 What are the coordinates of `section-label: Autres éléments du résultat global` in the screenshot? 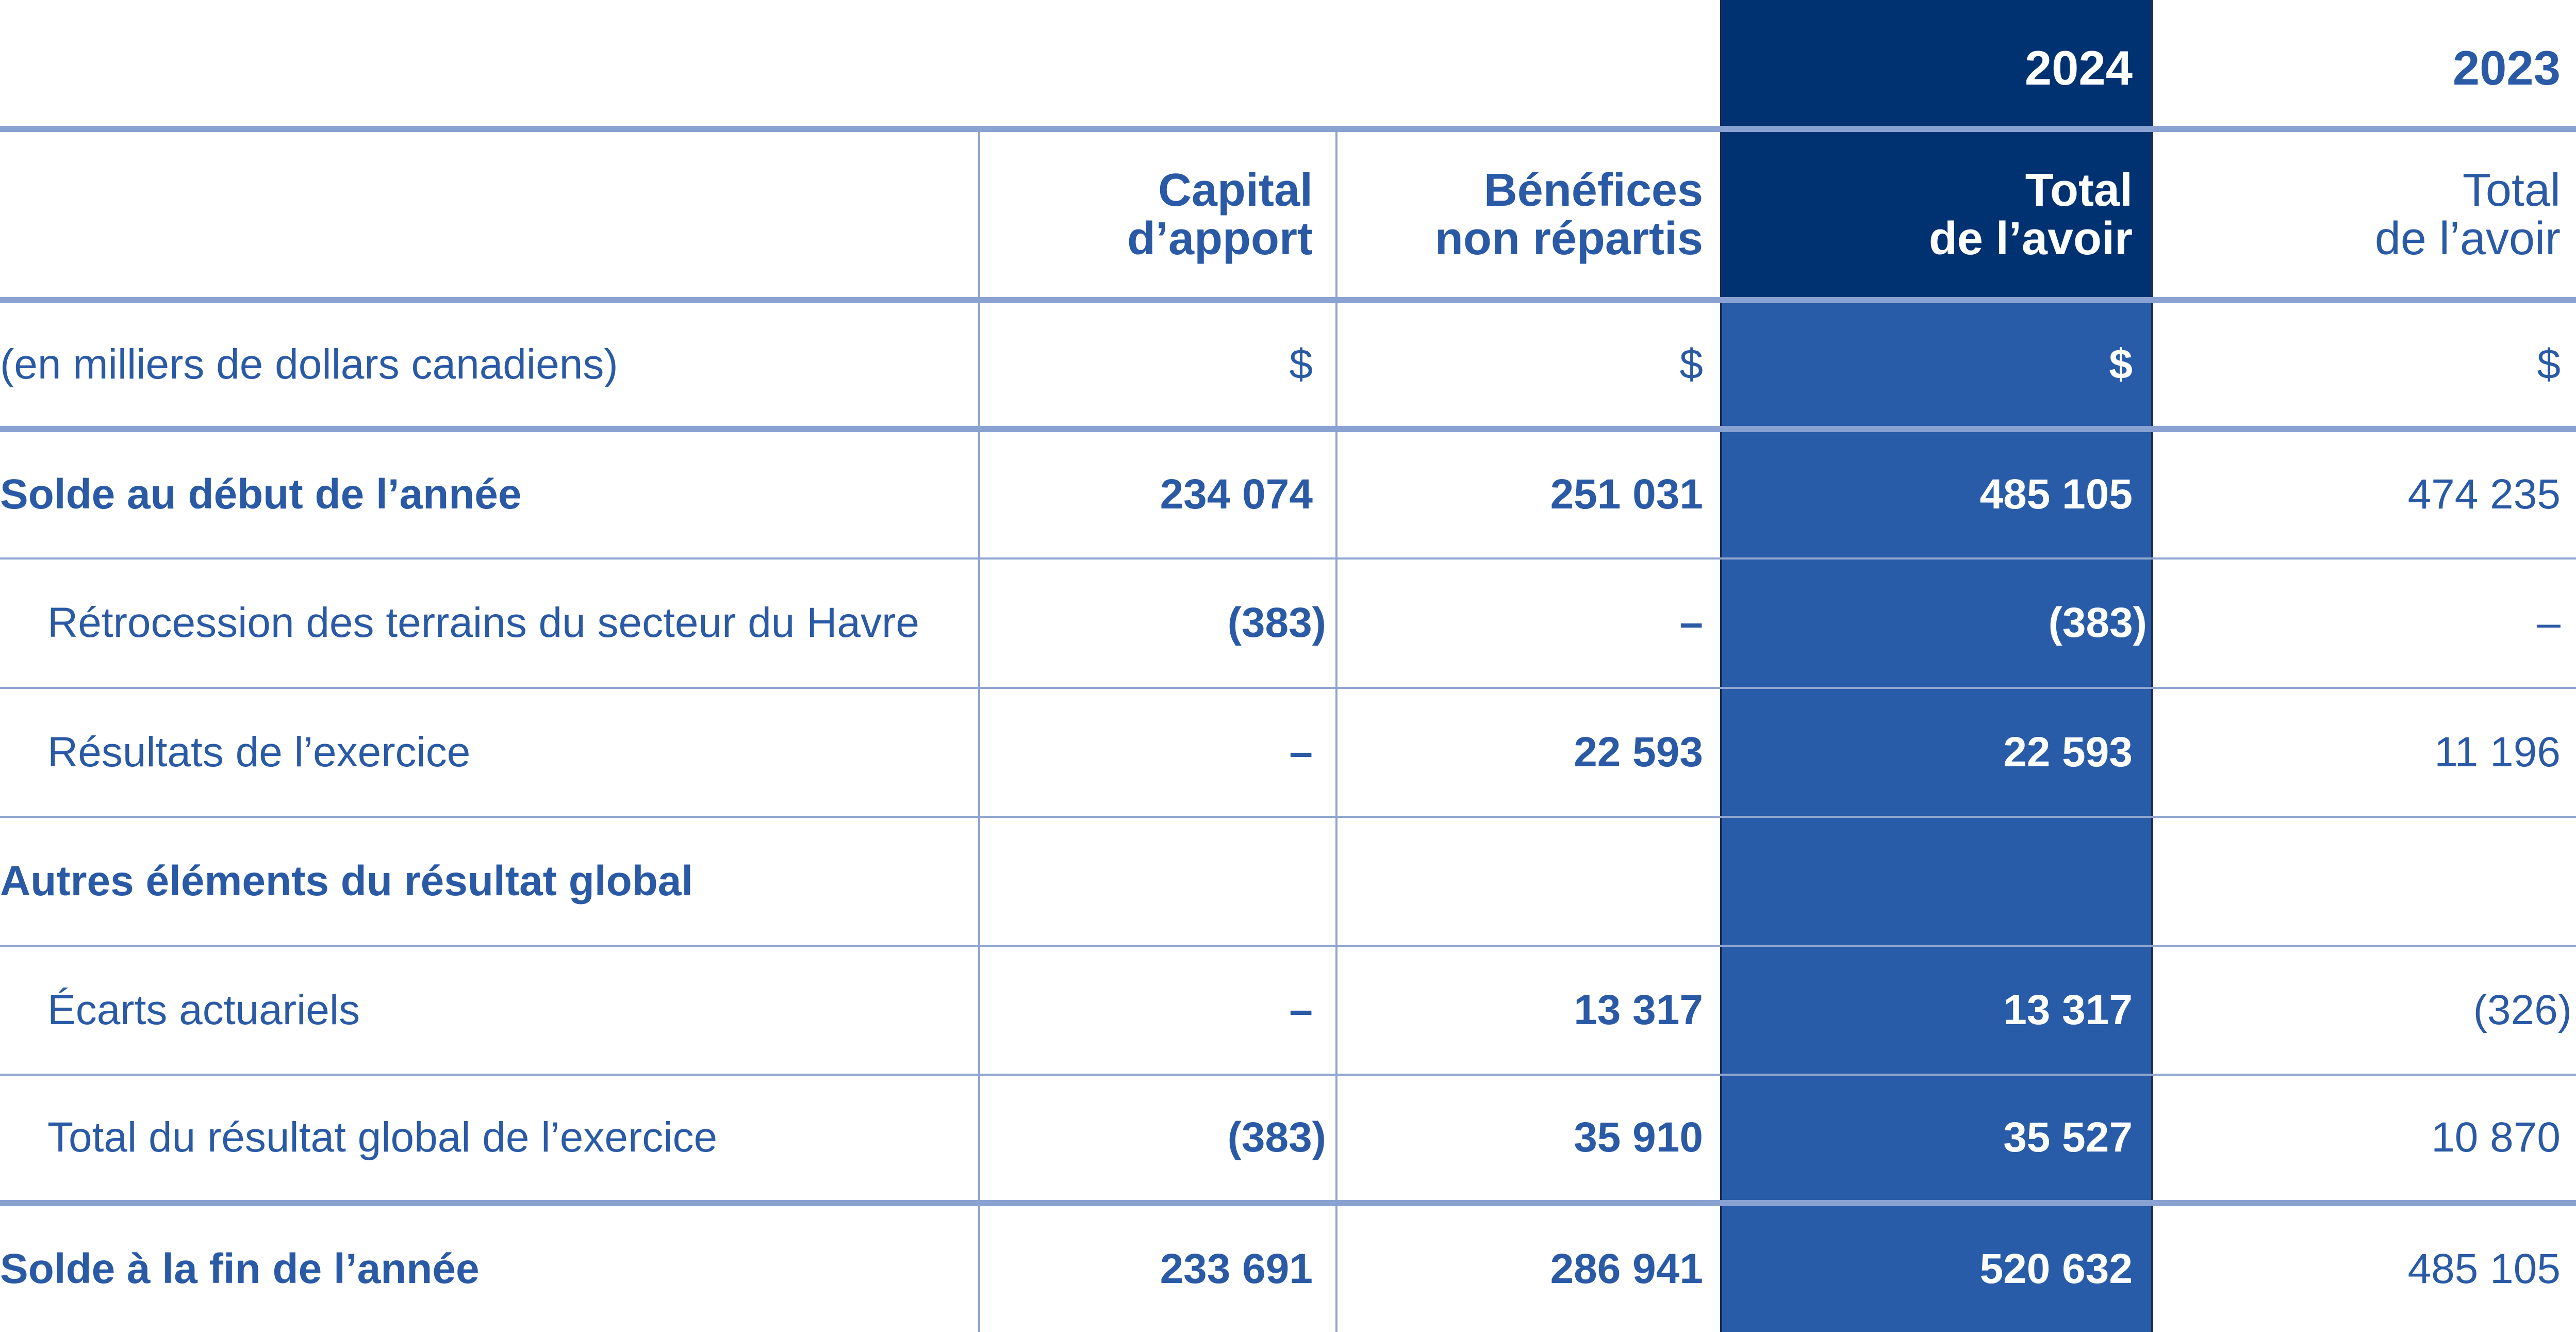 It's located at (346, 881).